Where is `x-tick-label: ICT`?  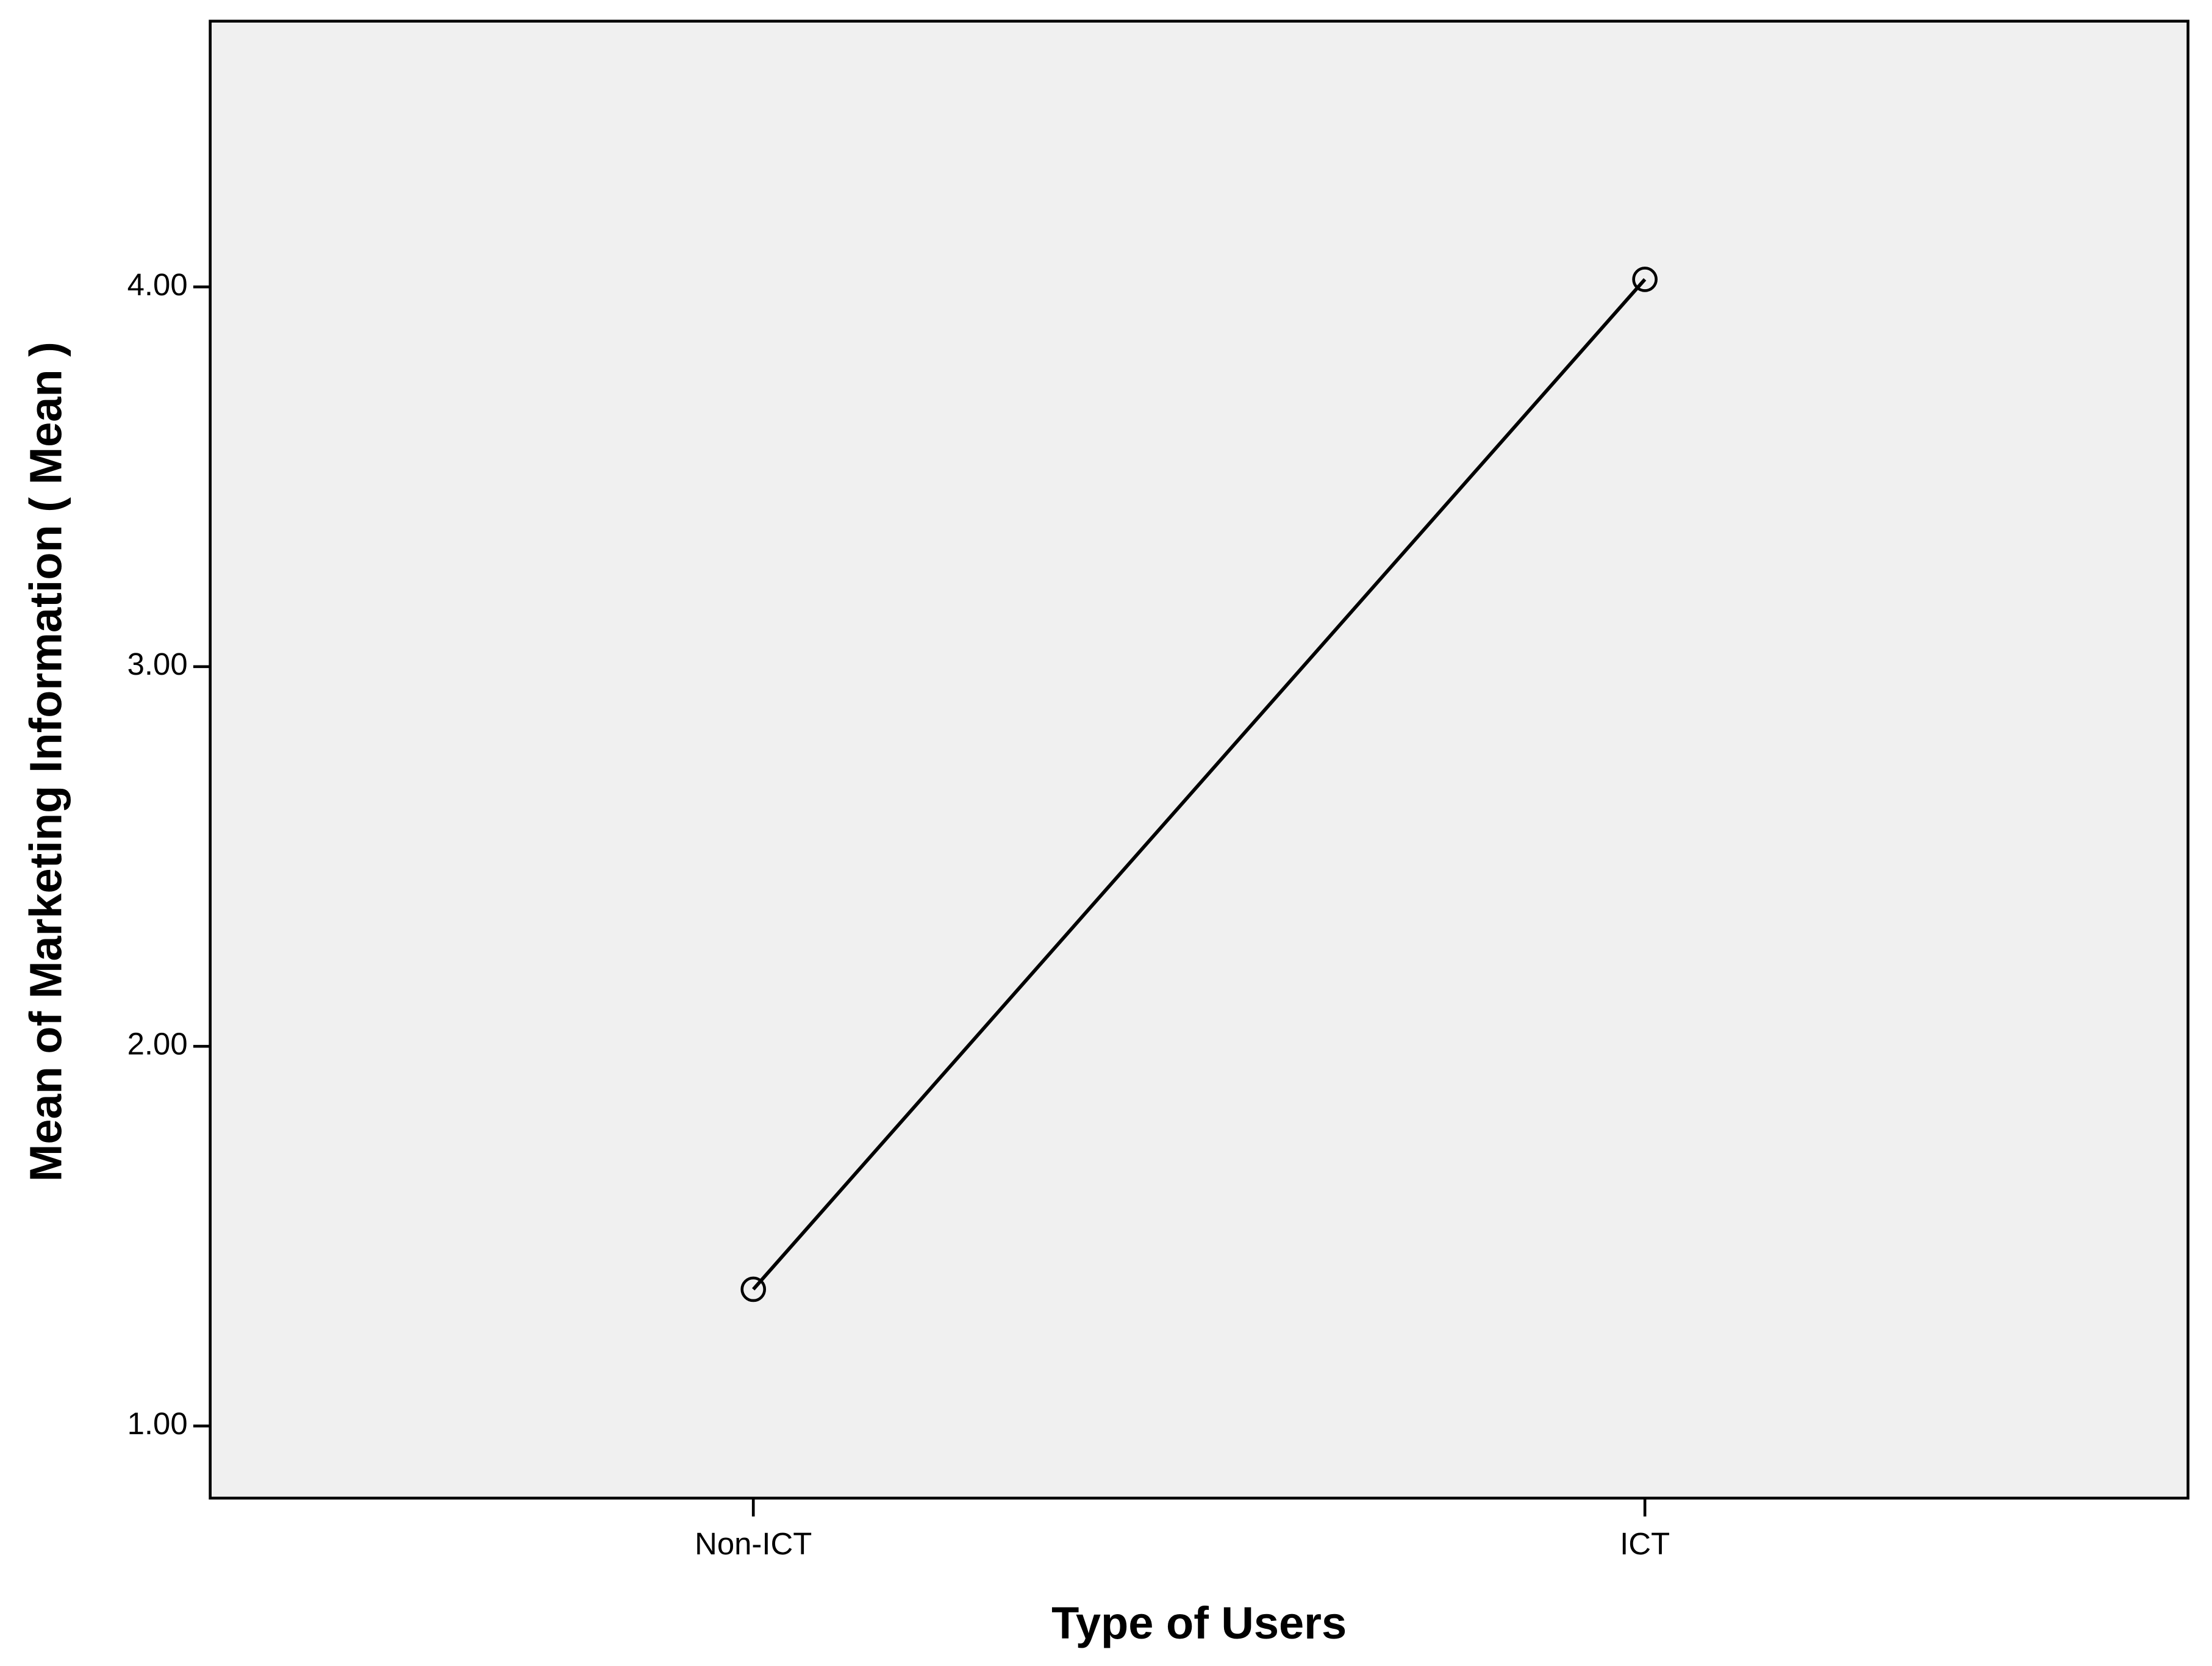
x-tick-label: ICT is located at coordinates (1645, 1543).